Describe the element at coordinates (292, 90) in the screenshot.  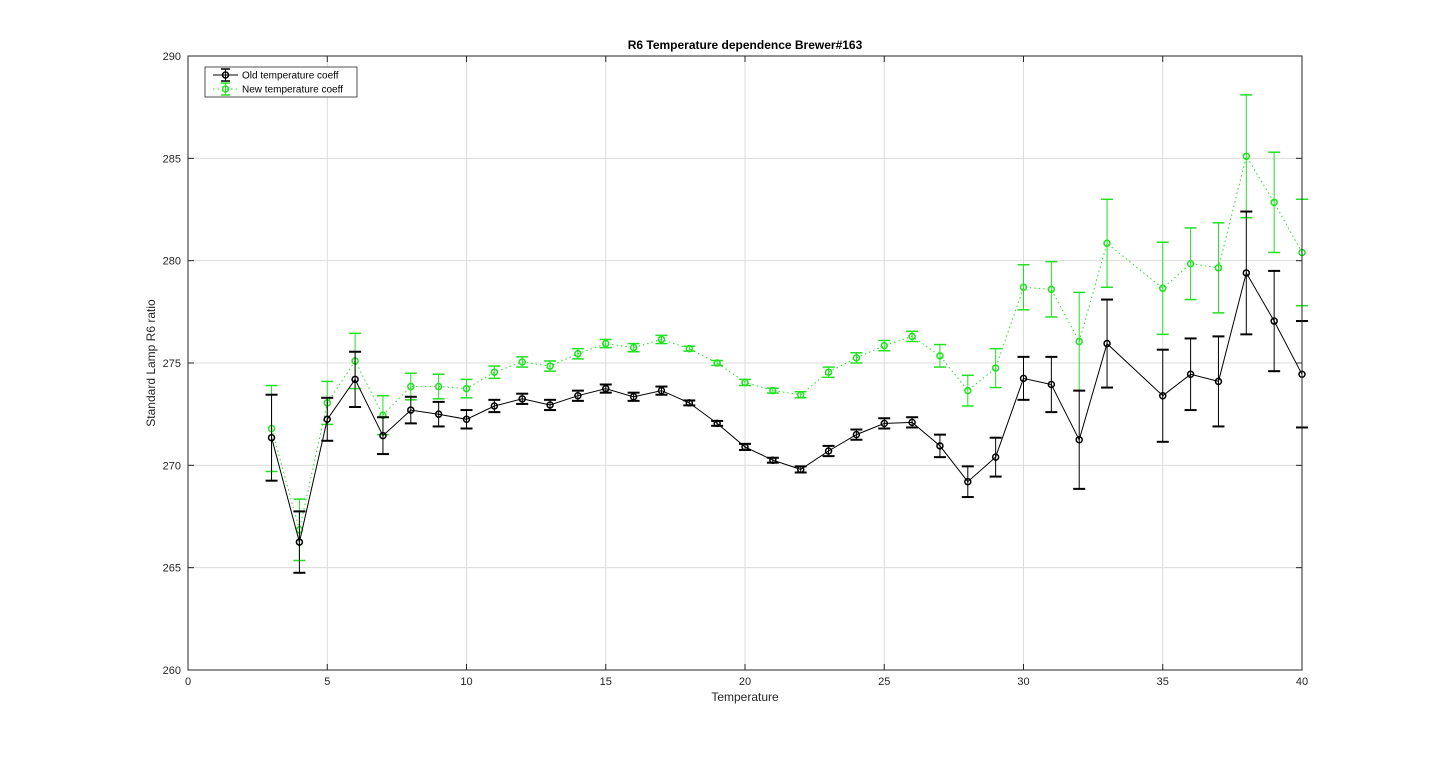
I see `legend-label: New temperature coeff` at that location.